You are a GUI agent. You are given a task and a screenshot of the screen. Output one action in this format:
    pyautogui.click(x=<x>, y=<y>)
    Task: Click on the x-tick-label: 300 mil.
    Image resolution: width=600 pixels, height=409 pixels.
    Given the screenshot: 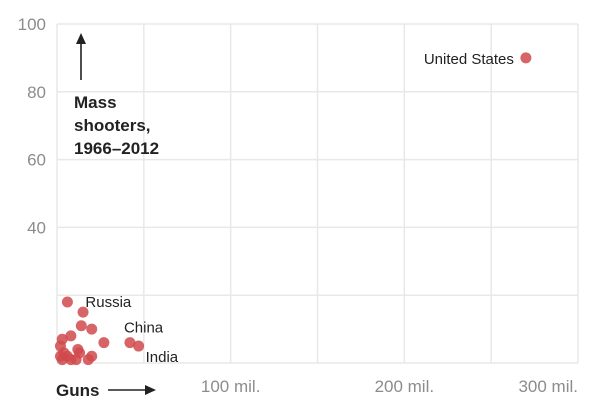 What is the action you would take?
    pyautogui.click(x=548, y=386)
    